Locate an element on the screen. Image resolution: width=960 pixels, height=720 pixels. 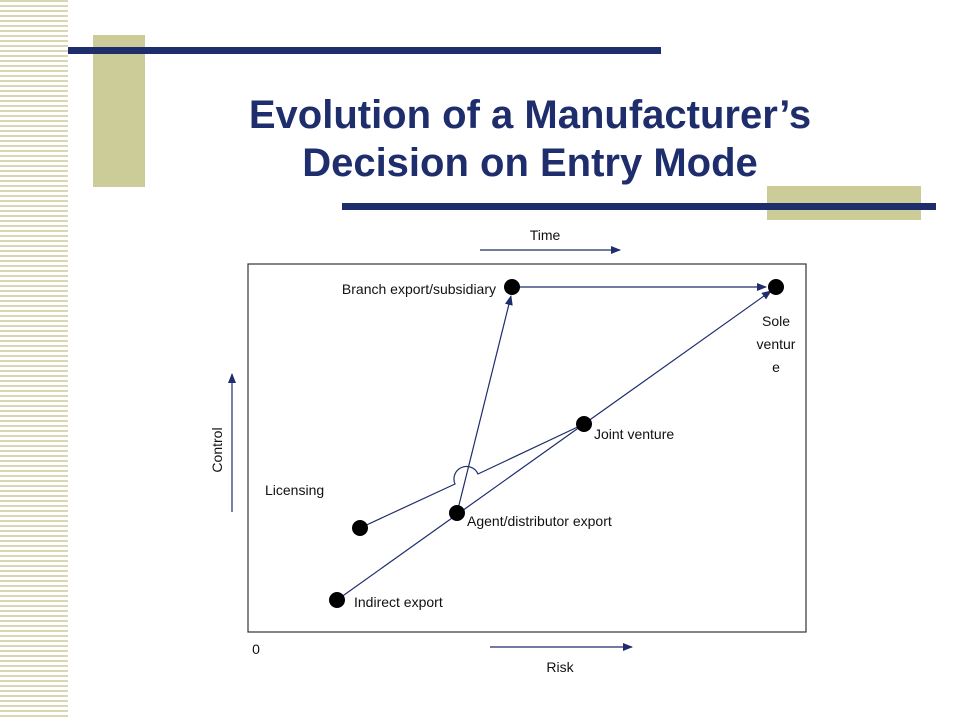
axis-label: Risk is located at coordinates (560, 667).